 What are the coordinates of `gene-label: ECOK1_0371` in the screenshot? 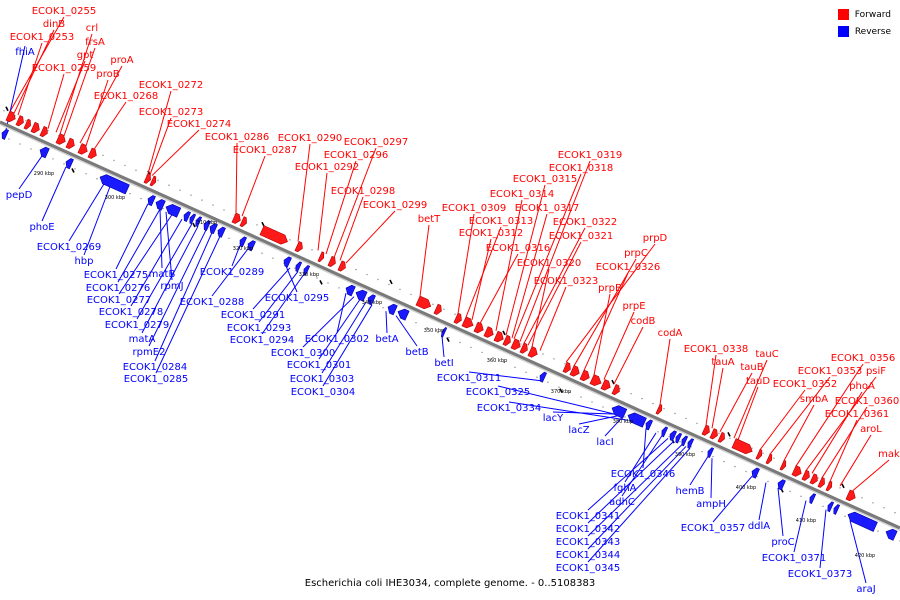 It's located at (794, 558).